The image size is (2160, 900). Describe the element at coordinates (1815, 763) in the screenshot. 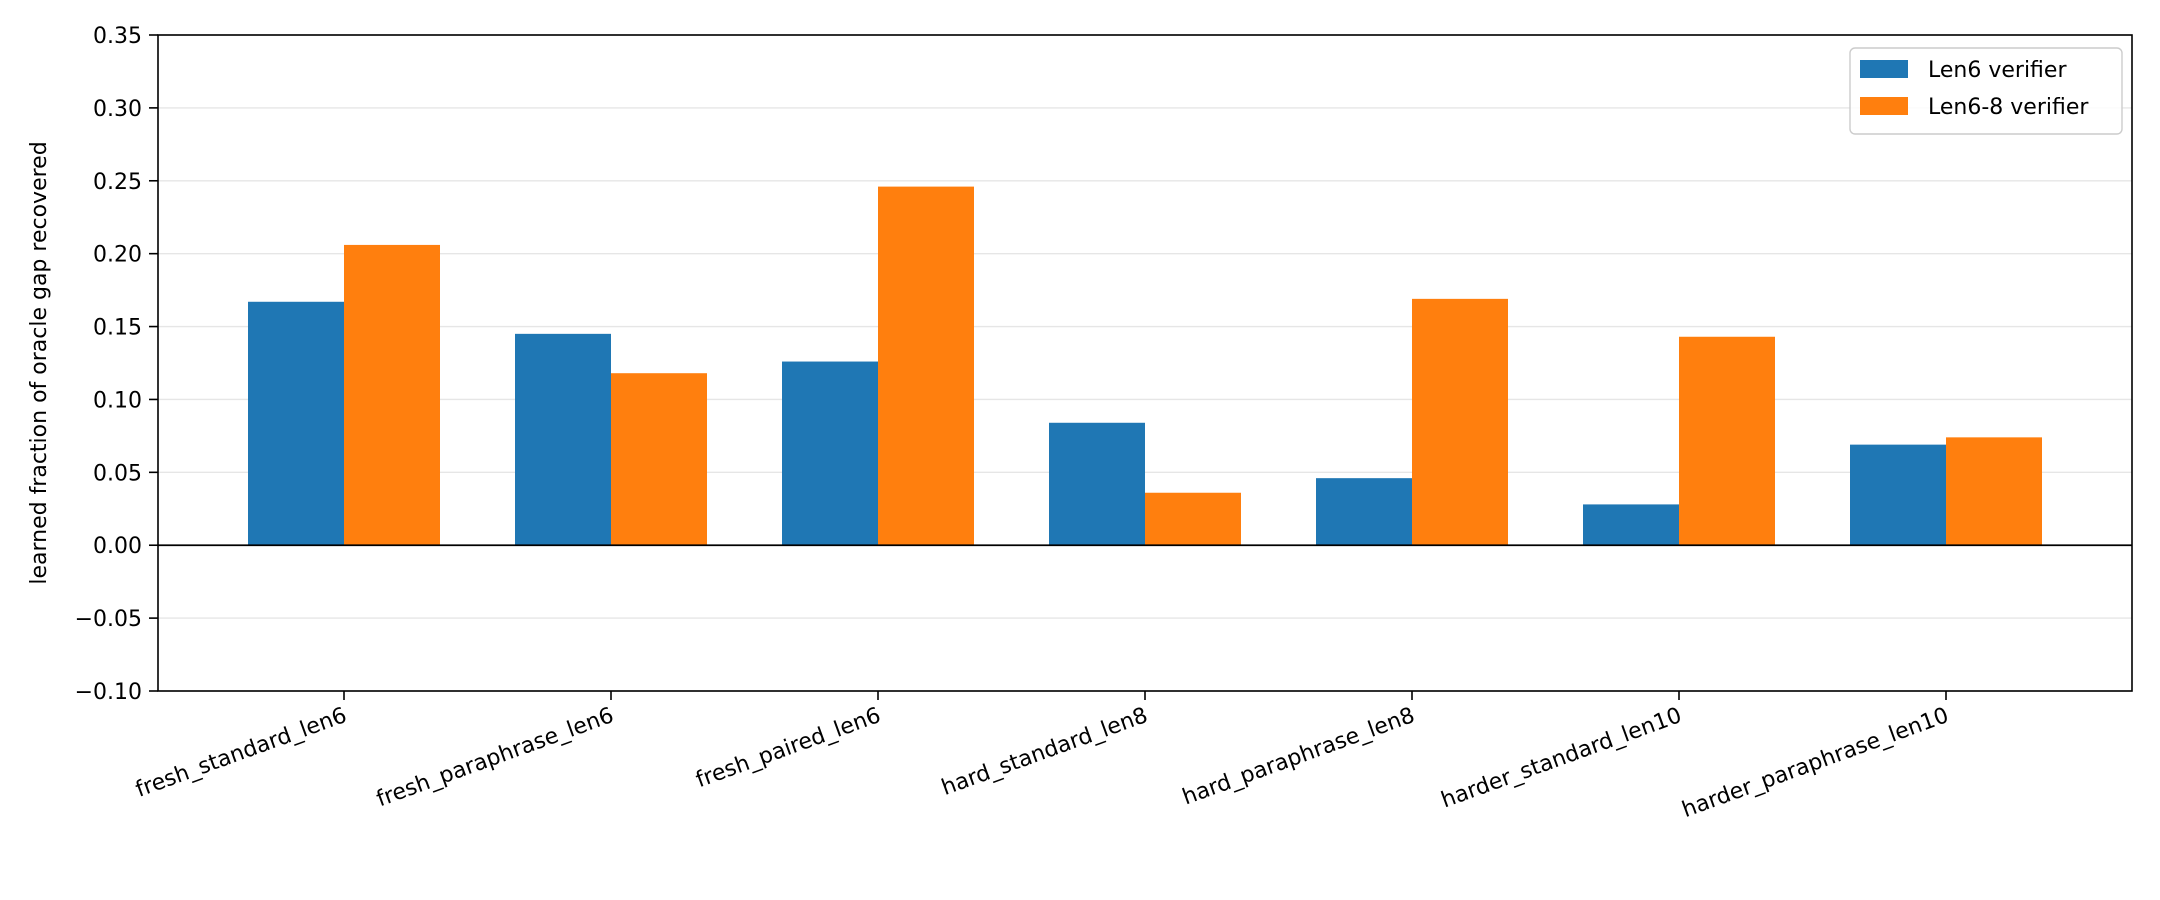

I see `x-tick-label: harder_paraphrase_len10` at that location.